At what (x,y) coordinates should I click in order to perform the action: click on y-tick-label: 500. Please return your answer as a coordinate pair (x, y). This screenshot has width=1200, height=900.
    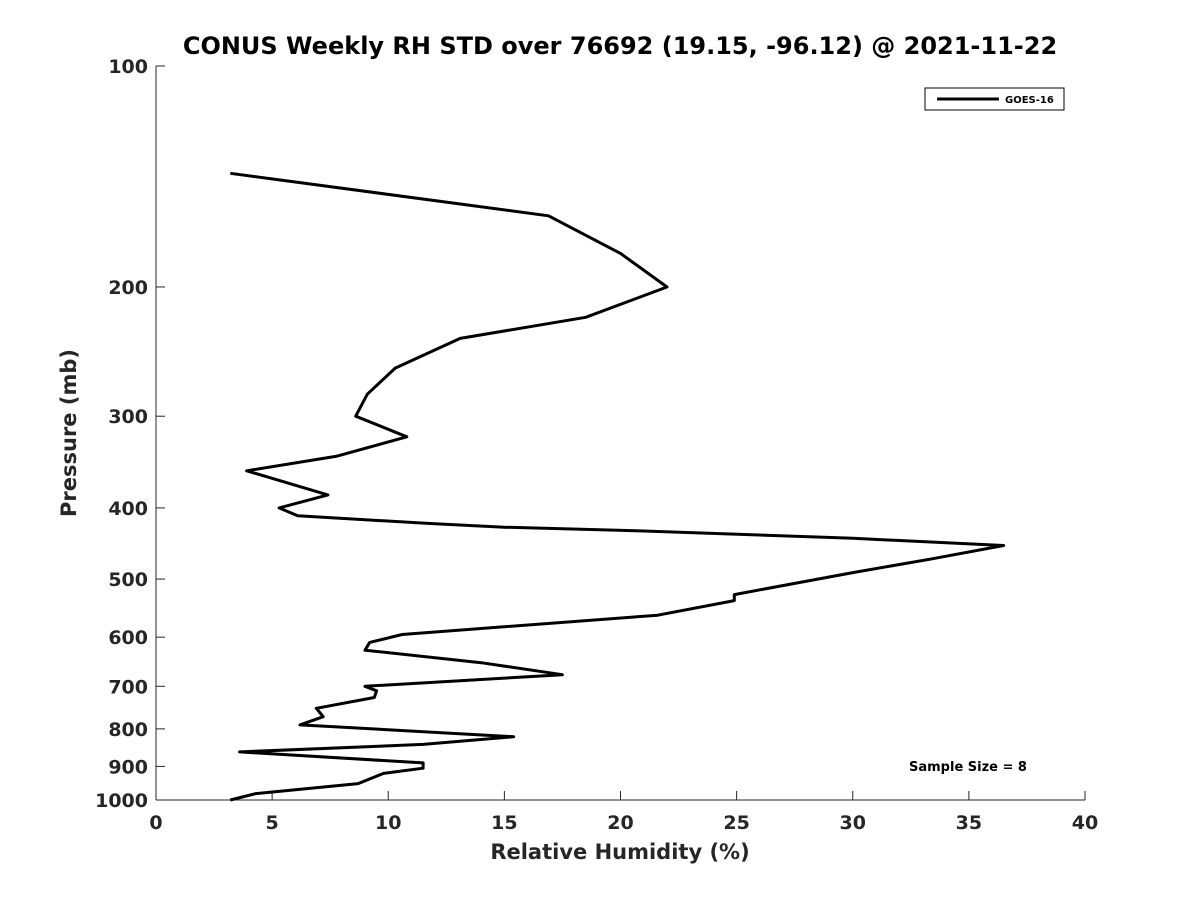
    Looking at the image, I should click on (128, 580).